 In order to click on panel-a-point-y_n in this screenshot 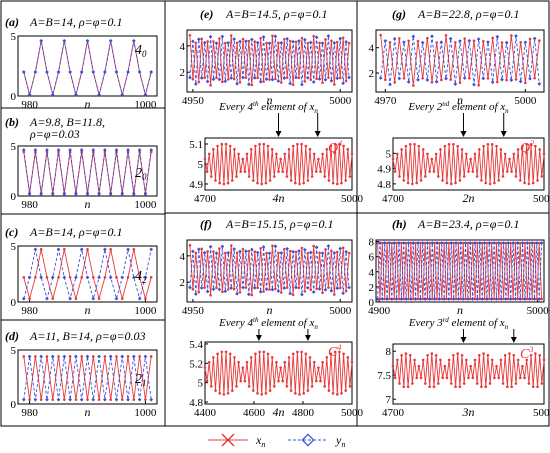, I will do `click(23, 72)`.